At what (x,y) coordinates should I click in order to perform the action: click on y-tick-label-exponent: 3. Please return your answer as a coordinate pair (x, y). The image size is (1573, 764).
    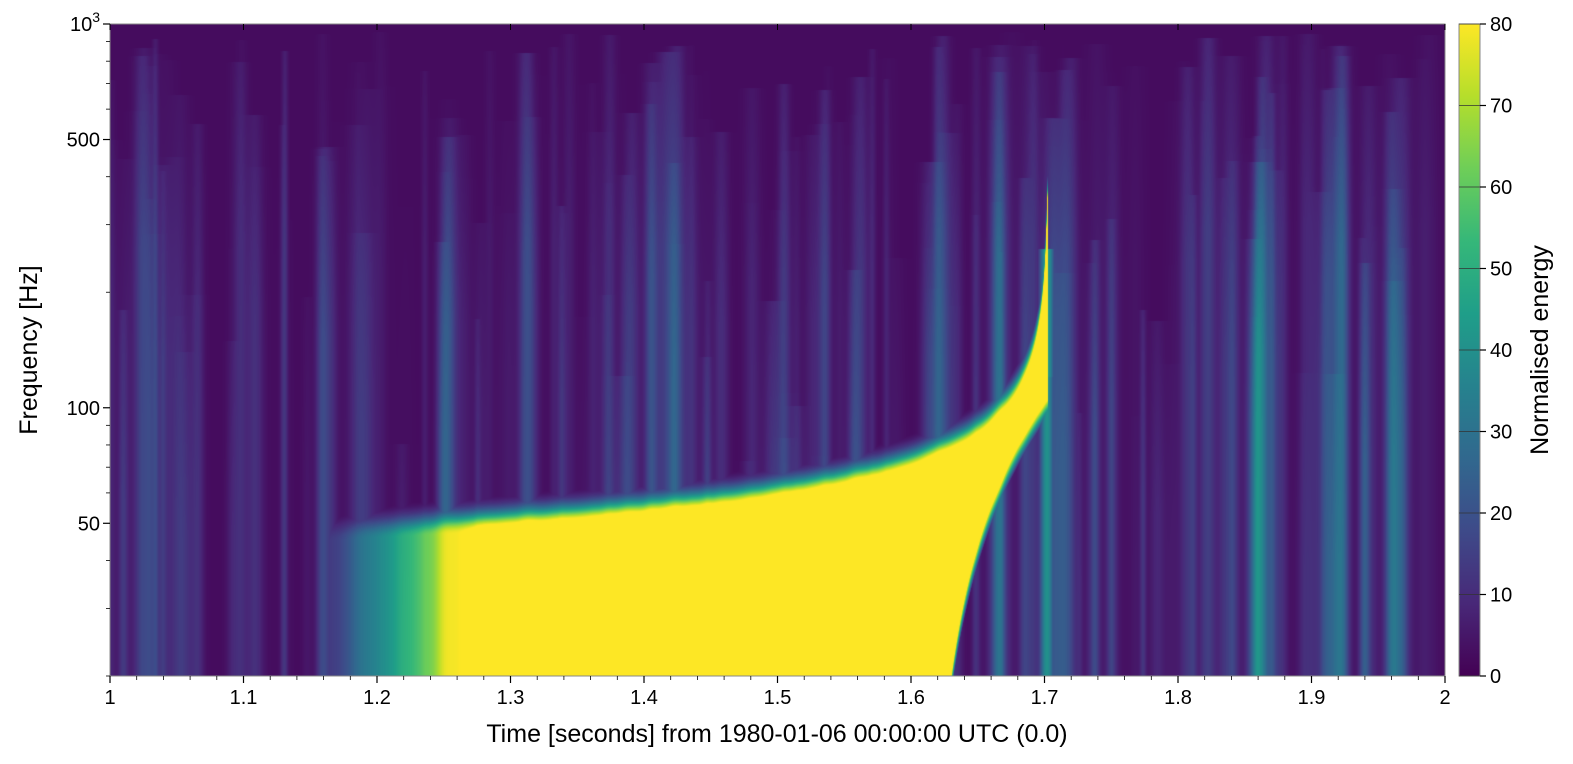
    Looking at the image, I should click on (96, 17).